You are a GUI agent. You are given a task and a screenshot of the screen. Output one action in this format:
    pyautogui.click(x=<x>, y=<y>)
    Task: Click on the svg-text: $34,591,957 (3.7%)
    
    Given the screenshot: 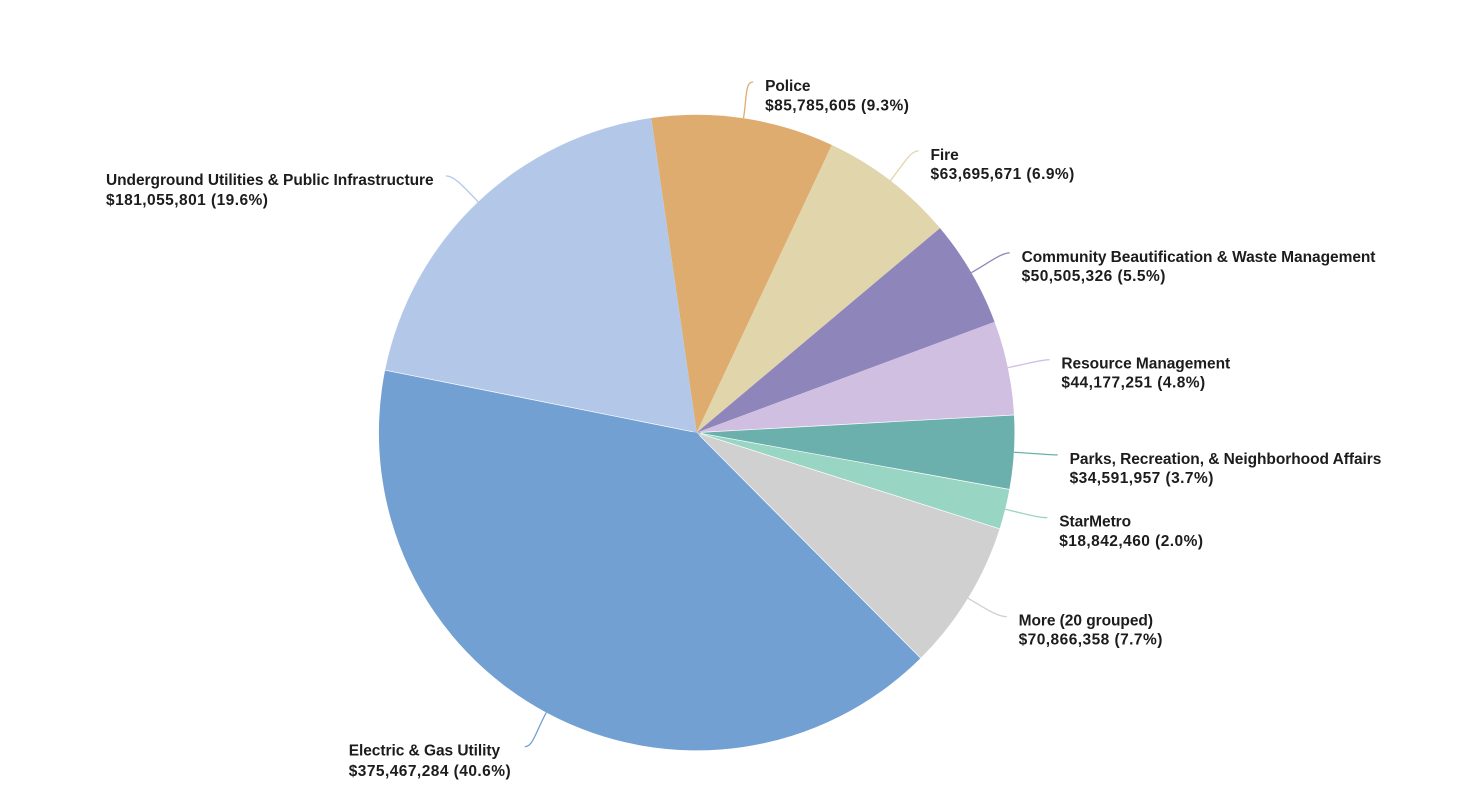 What is the action you would take?
    pyautogui.click(x=1142, y=478)
    